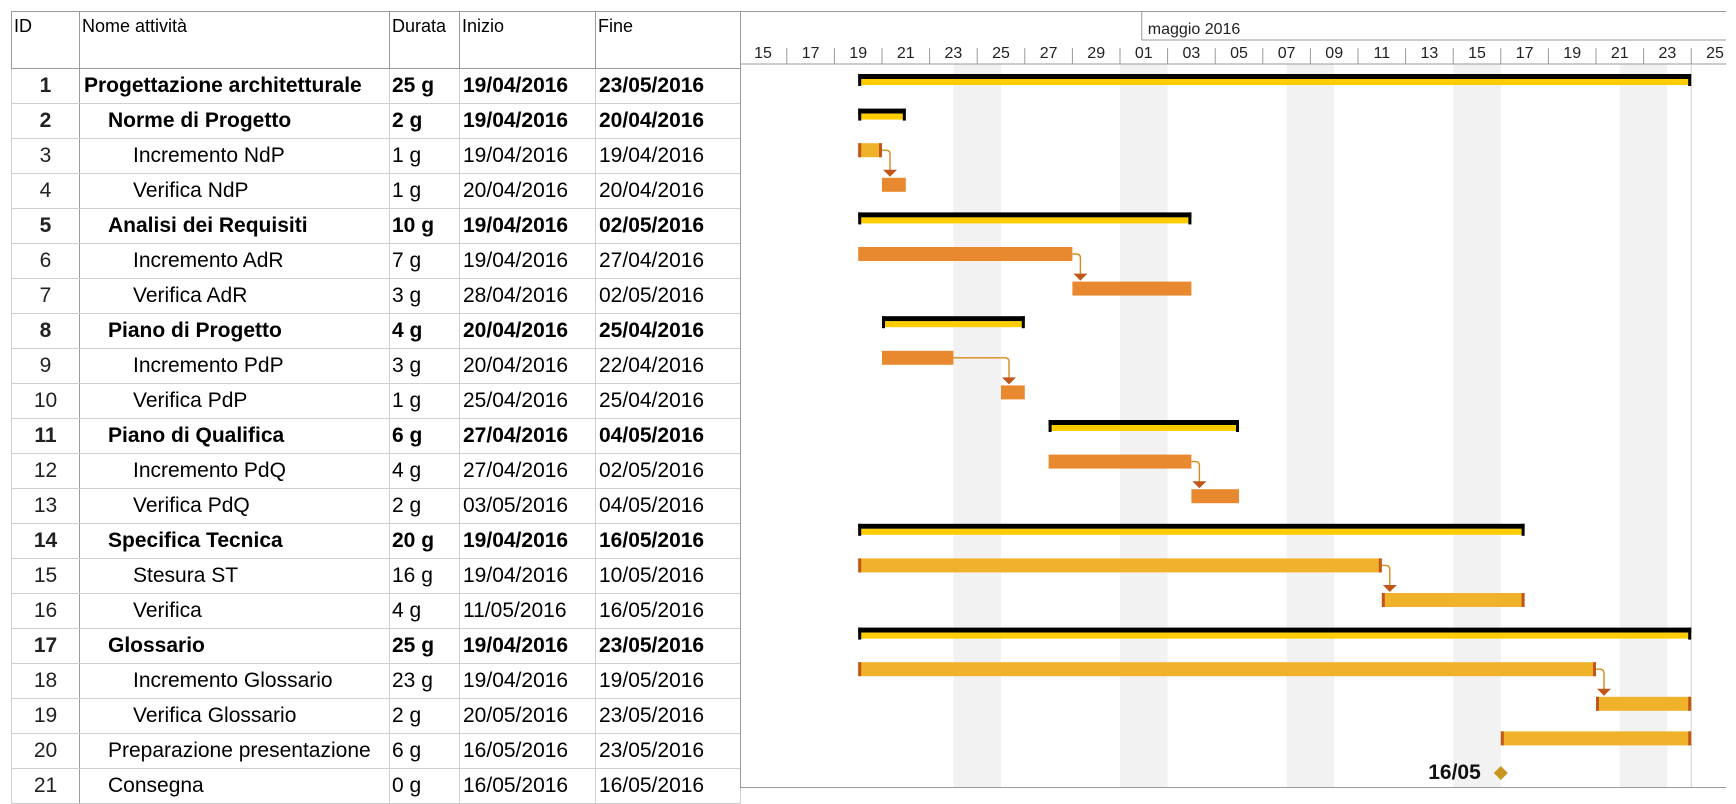 Image resolution: width=1736 pixels, height=804 pixels. I want to click on task-name-cell: Incremento Glossario, so click(234, 681).